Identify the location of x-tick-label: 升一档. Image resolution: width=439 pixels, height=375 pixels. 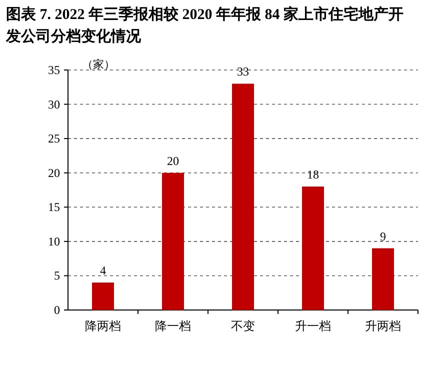
(313, 326).